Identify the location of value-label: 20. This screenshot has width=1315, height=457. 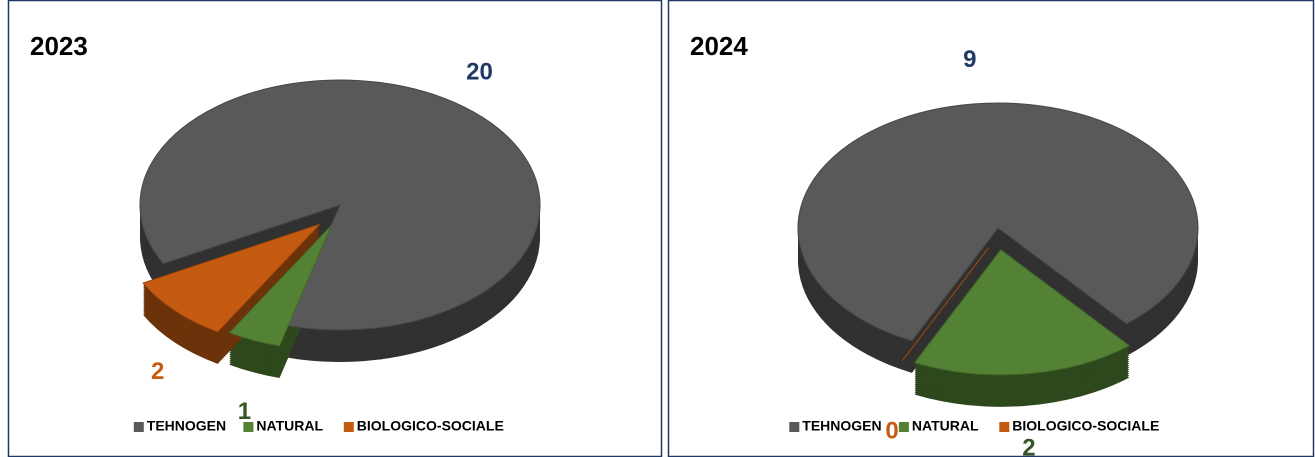
(479, 71).